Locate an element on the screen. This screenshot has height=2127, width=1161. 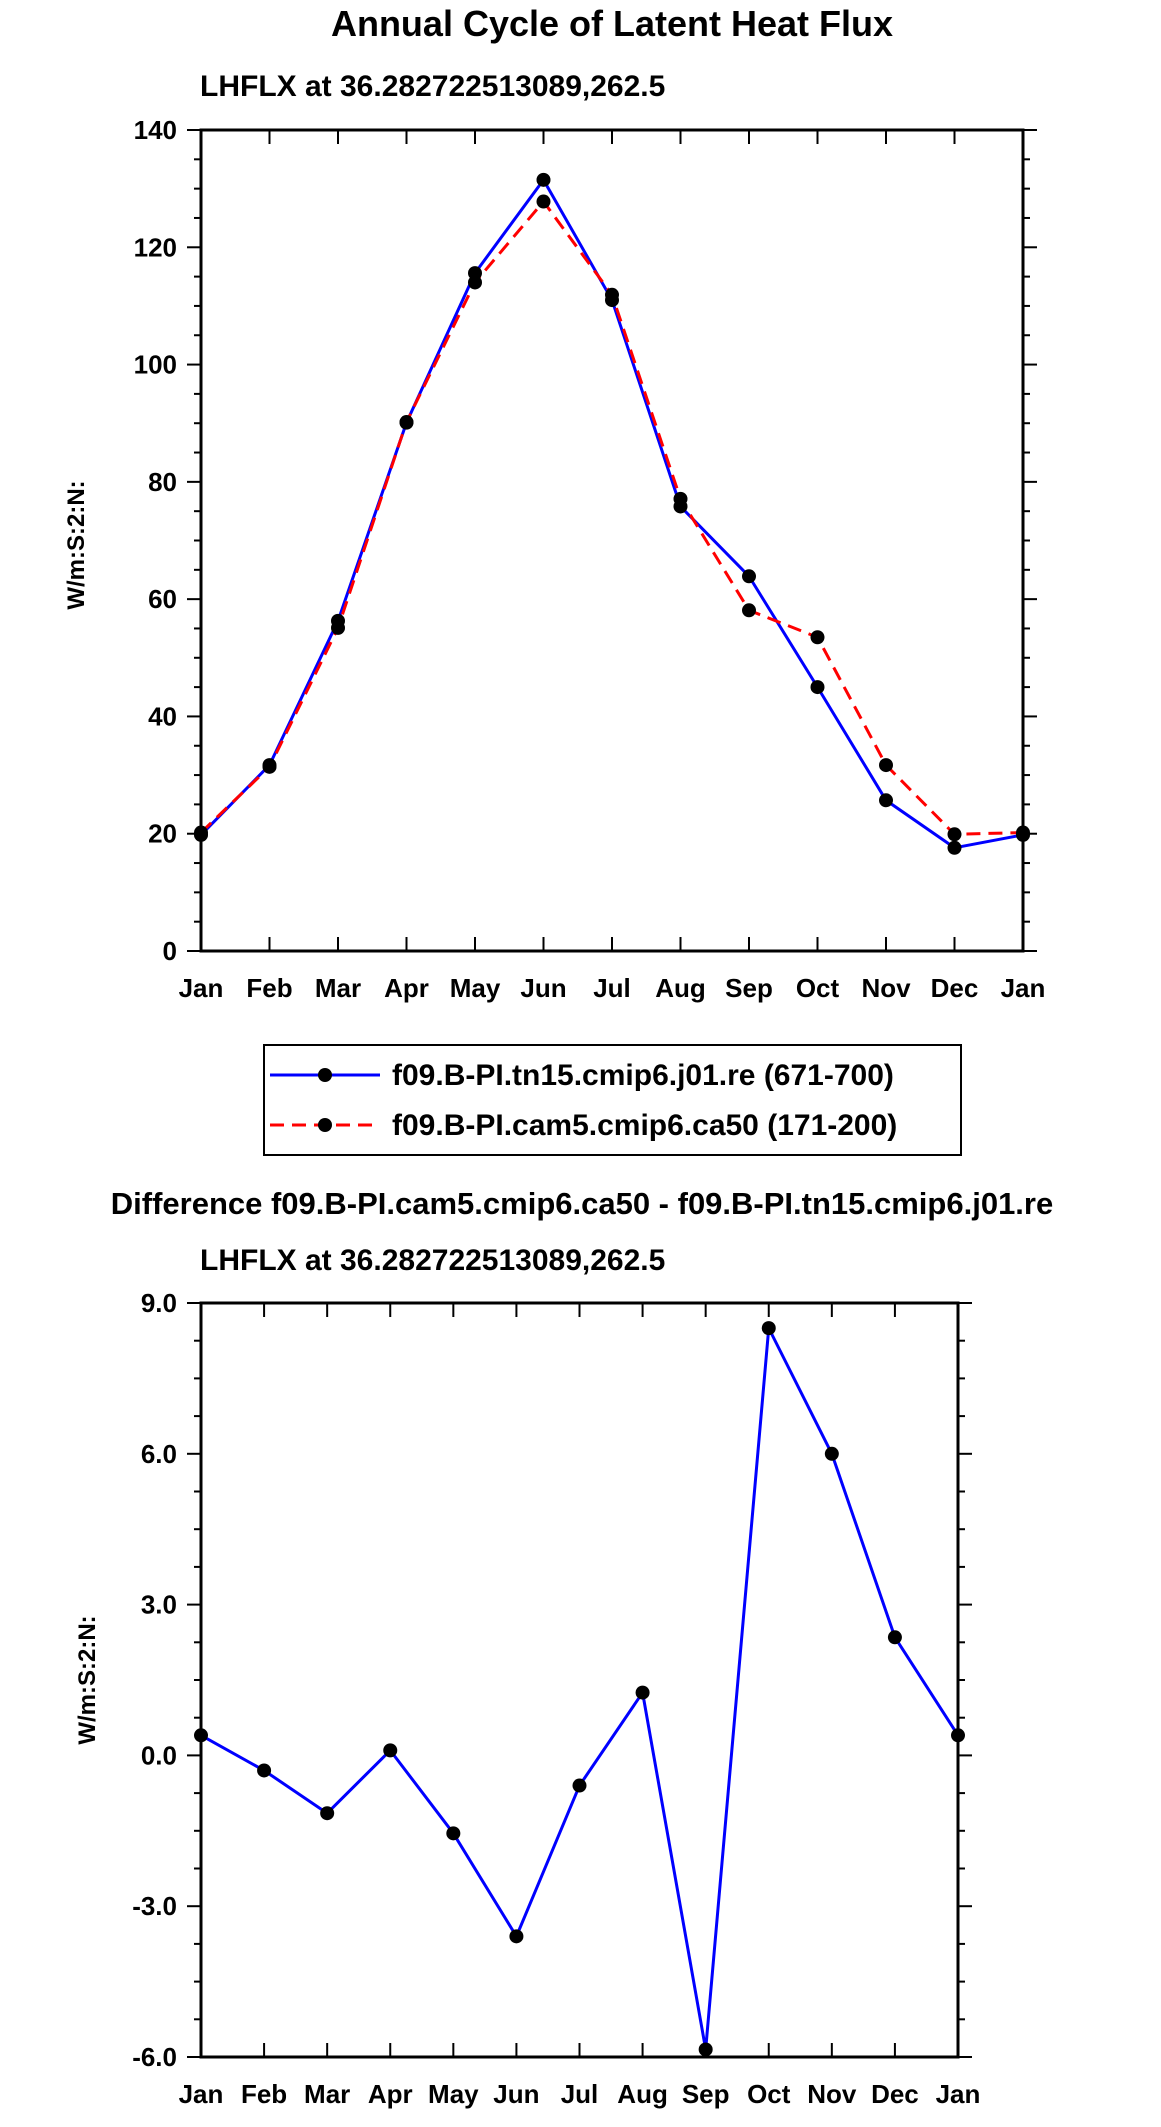
chart2-xtick-label: Sep is located at coordinates (706, 2094).